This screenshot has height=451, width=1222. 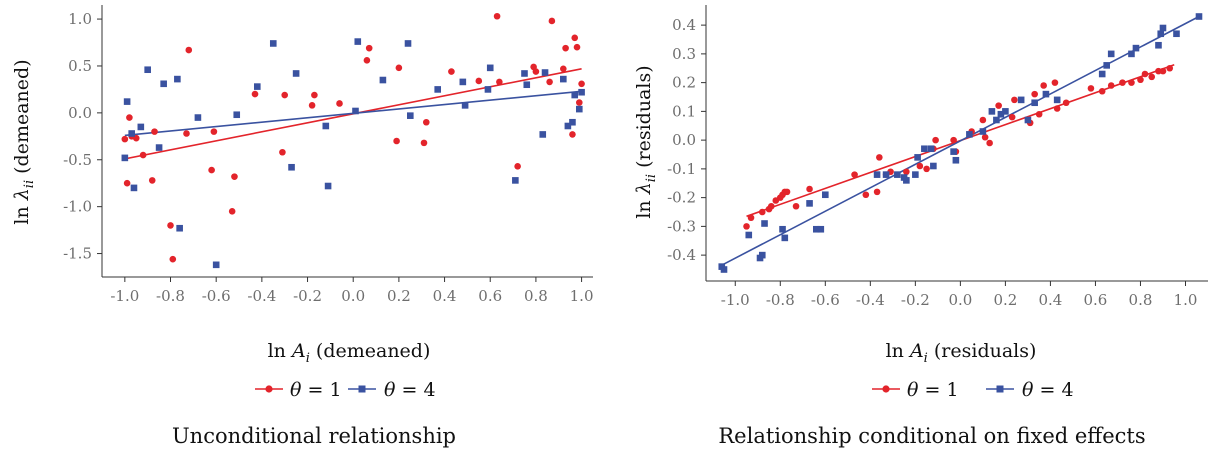 I want to click on right-y-tick-label: 0.0, so click(x=684, y=140).